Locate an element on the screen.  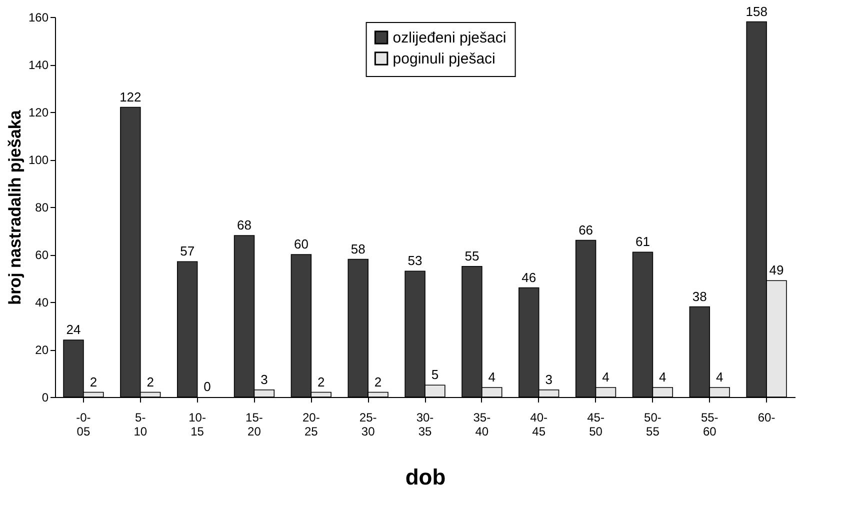
data-label: 55 is located at coordinates (472, 256).